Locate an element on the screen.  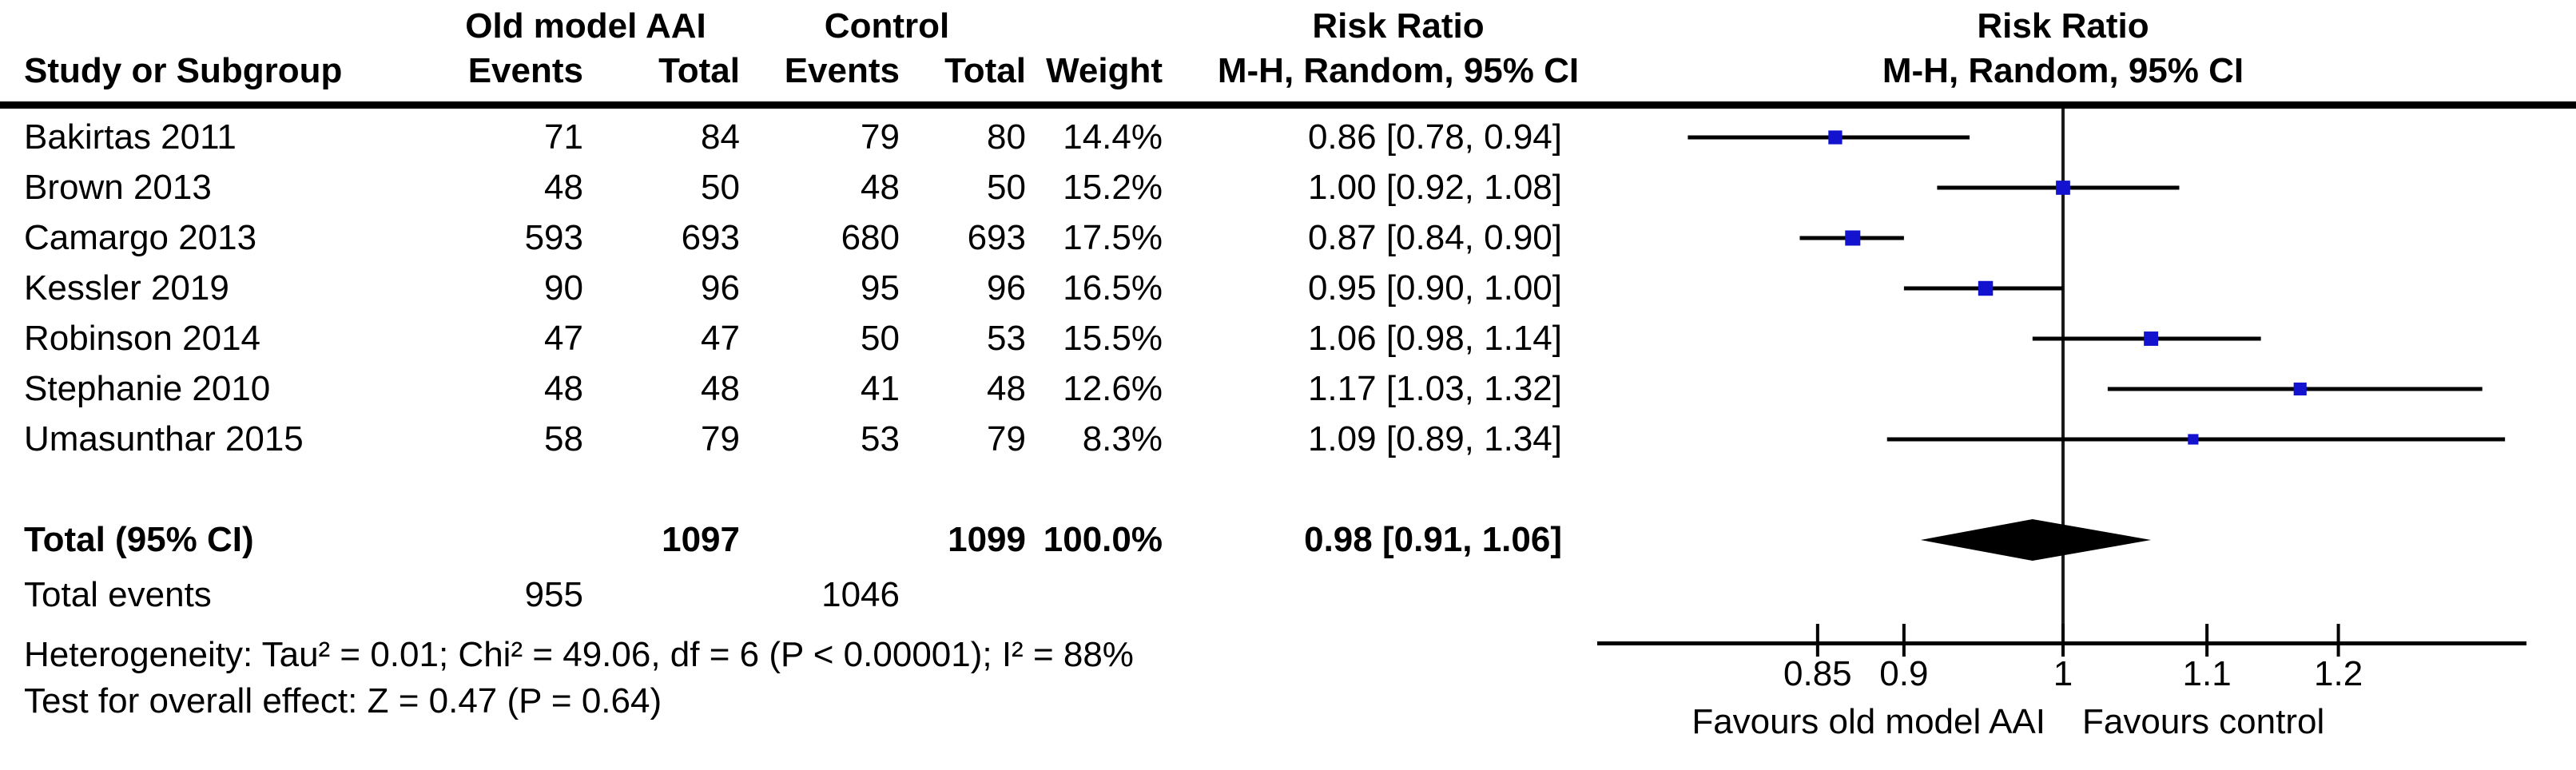
total-experimental-n: 1097 is located at coordinates (701, 539).